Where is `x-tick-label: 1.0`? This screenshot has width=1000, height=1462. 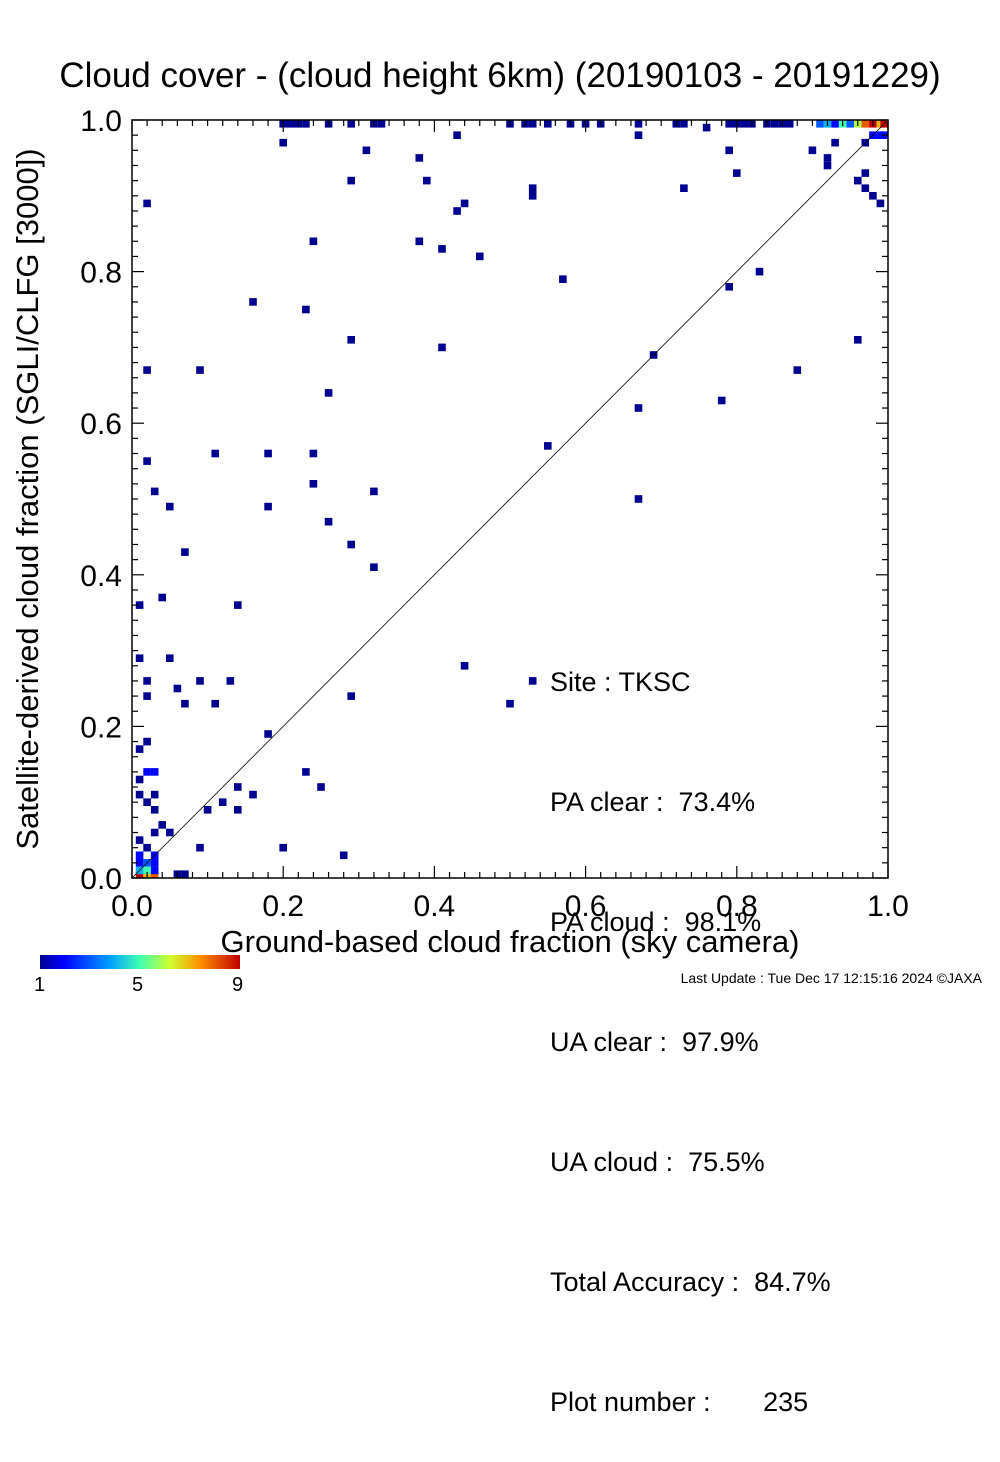 x-tick-label: 1.0 is located at coordinates (888, 906).